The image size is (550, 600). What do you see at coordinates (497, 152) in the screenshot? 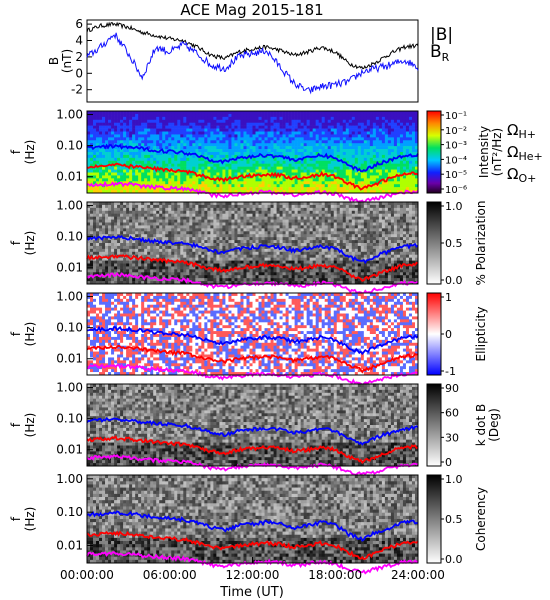
I see `power-colorbar-unit: (nT²/Hz)` at bounding box center [497, 152].